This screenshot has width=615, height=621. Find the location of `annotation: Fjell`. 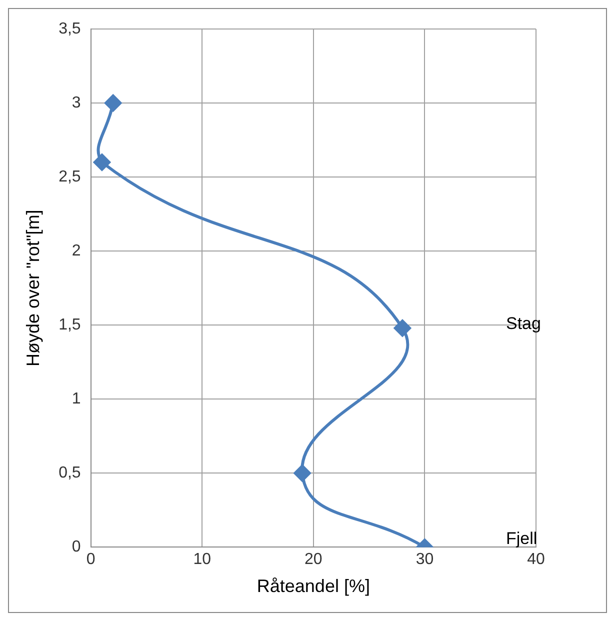

annotation: Fjell is located at coordinates (522, 538).